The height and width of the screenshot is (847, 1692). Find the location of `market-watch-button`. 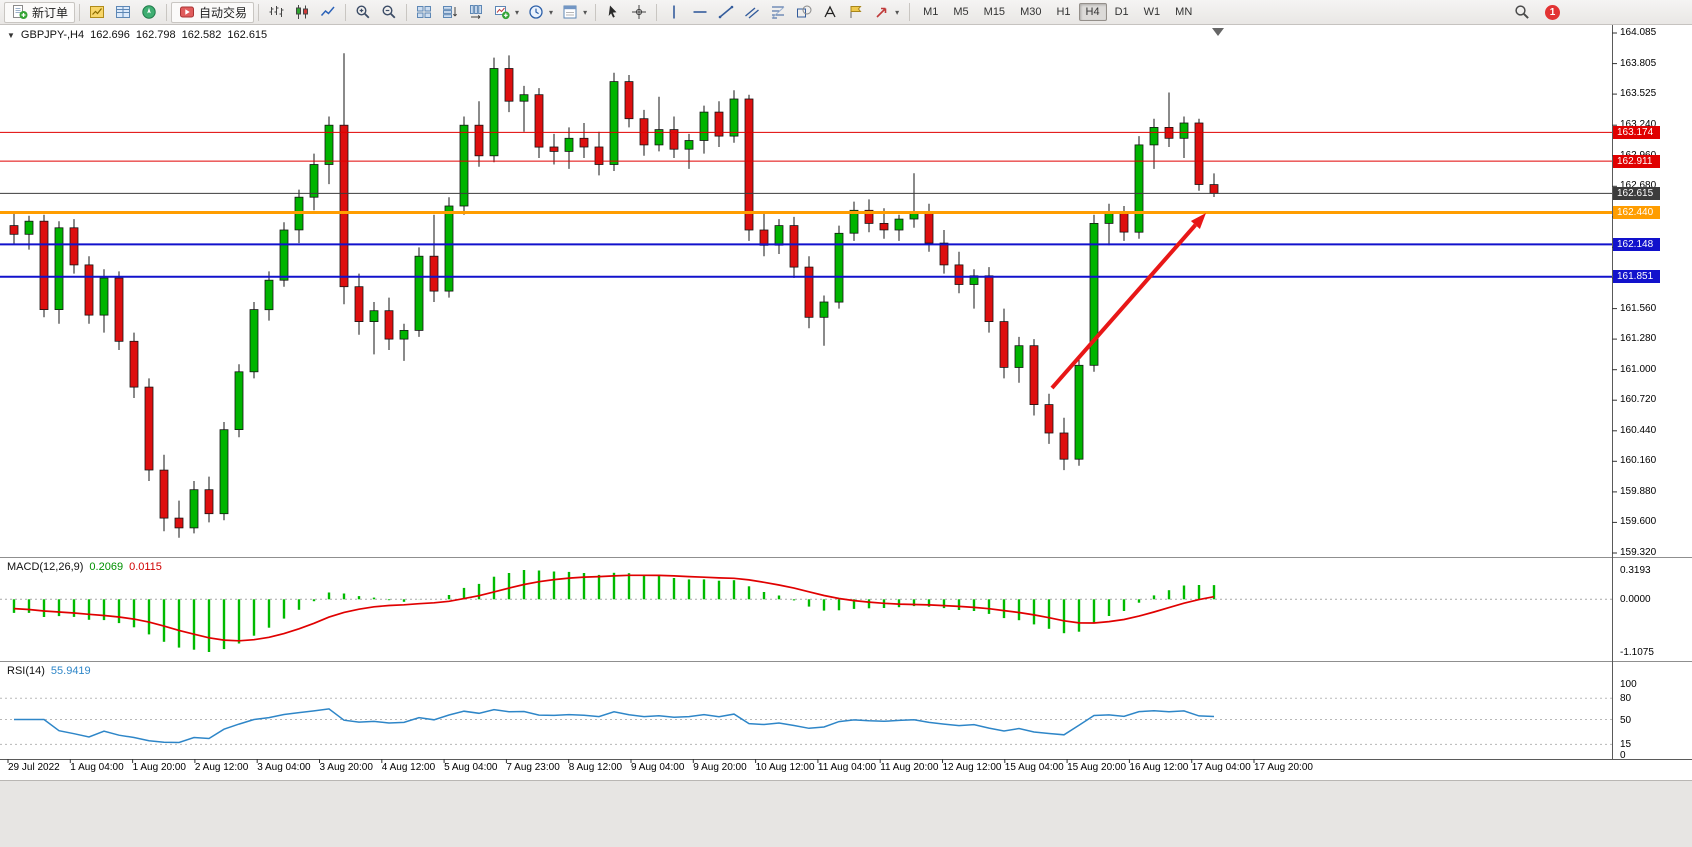

market-watch-button is located at coordinates (97, 12).